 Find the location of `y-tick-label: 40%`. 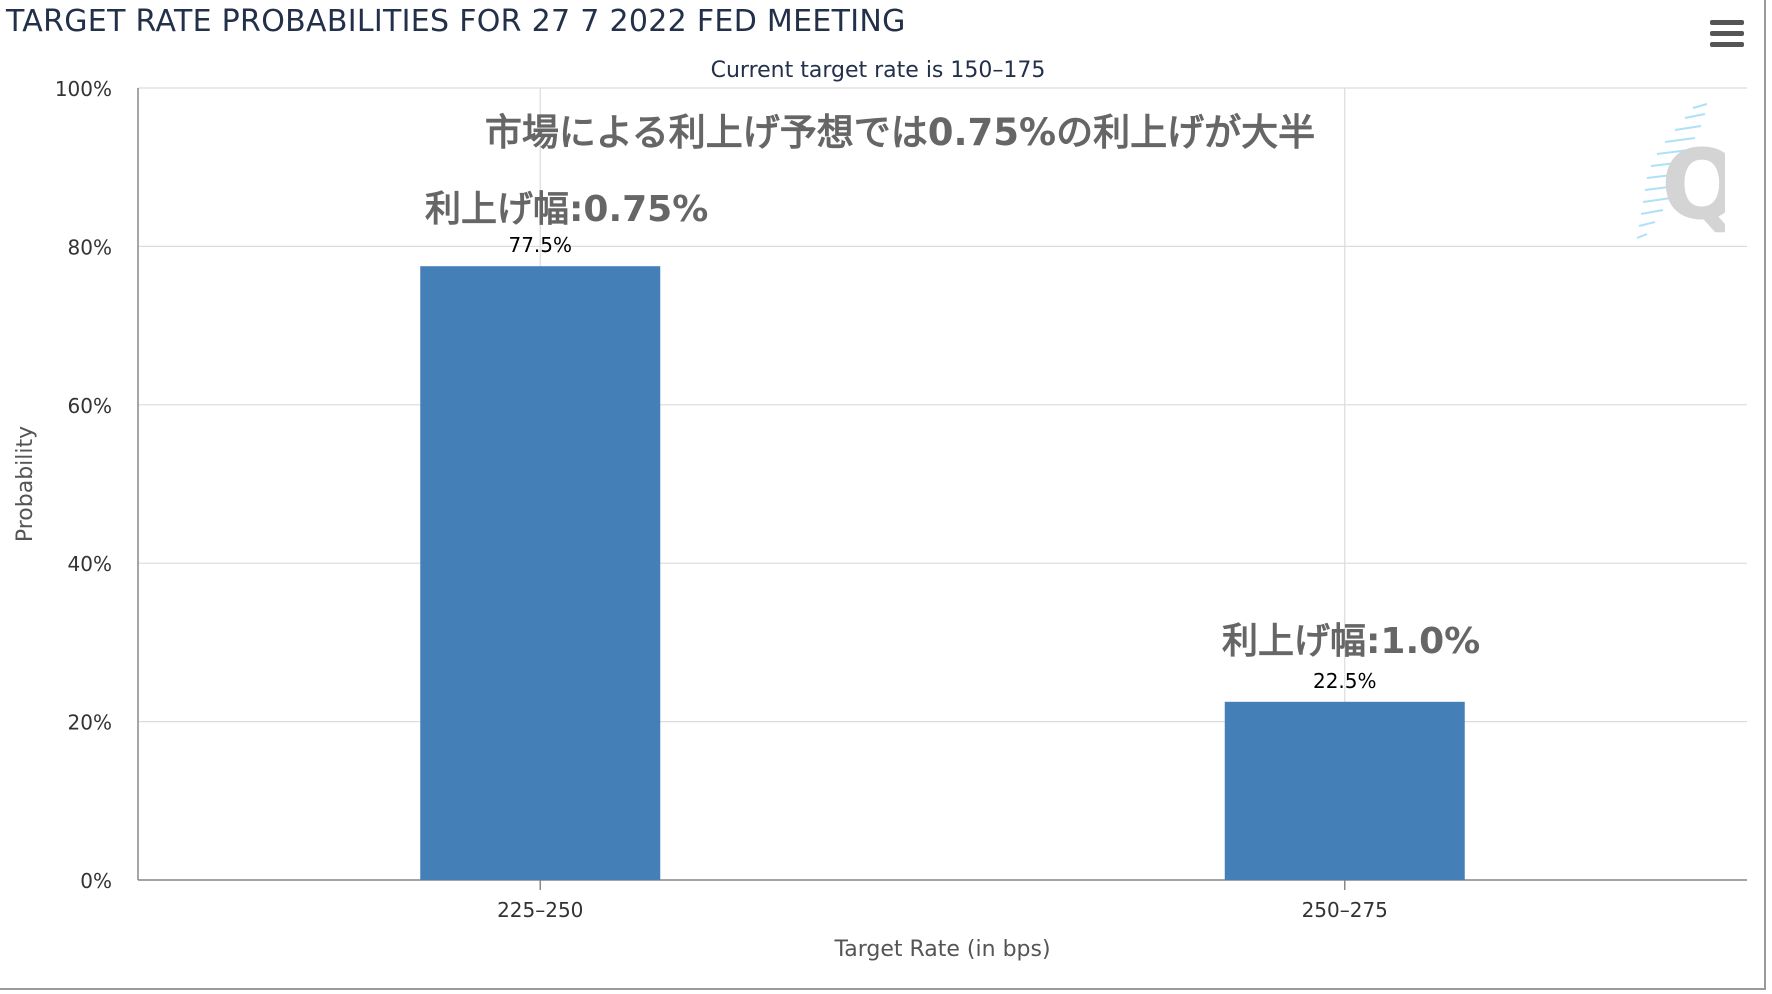

y-tick-label: 40% is located at coordinates (90, 564).